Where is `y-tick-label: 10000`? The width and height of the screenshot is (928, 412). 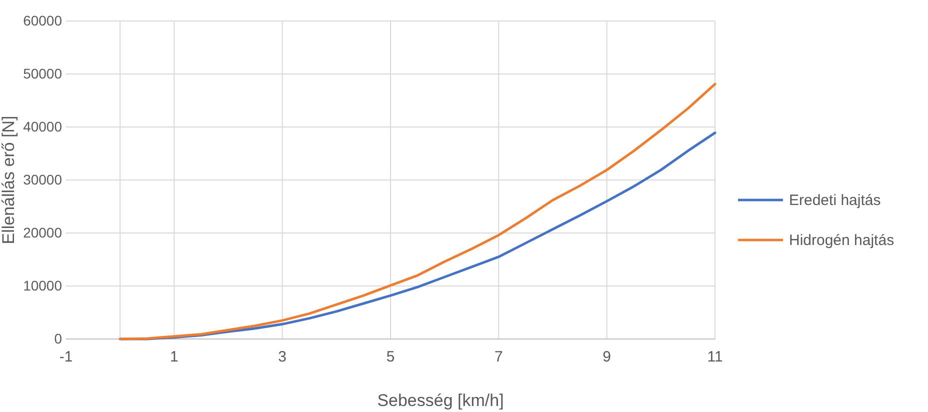
y-tick-label: 10000 is located at coordinates (42, 285).